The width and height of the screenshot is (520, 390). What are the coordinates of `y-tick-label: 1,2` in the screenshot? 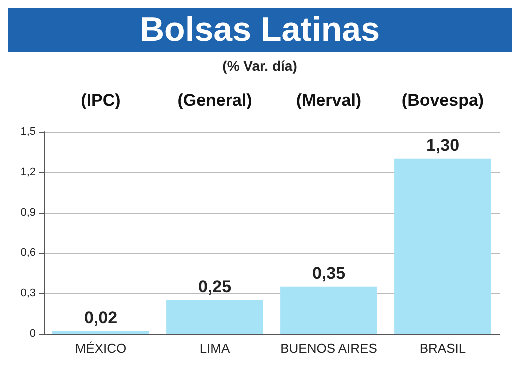 It's located at (28, 172).